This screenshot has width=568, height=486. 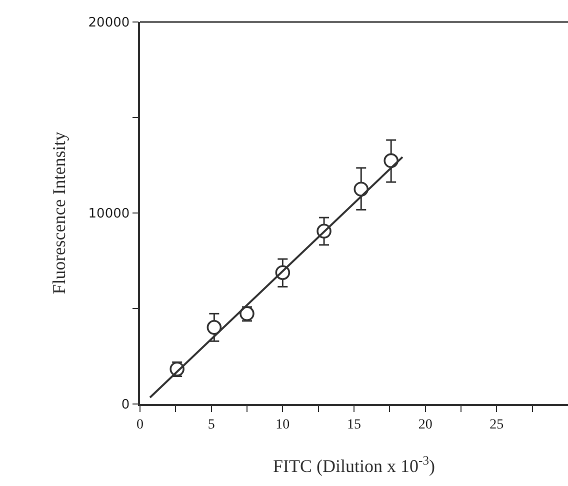 What do you see at coordinates (354, 465) in the screenshot?
I see `x-axis-title: FITC (Dilution x 10$^{-3}$)` at bounding box center [354, 465].